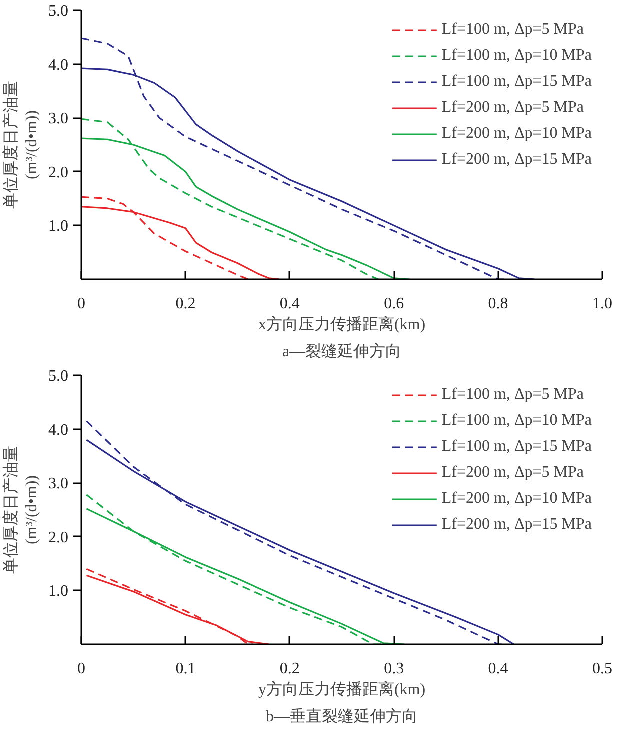 This screenshot has width=622, height=731. I want to click on x-tick-label: 0.6, so click(394, 304).